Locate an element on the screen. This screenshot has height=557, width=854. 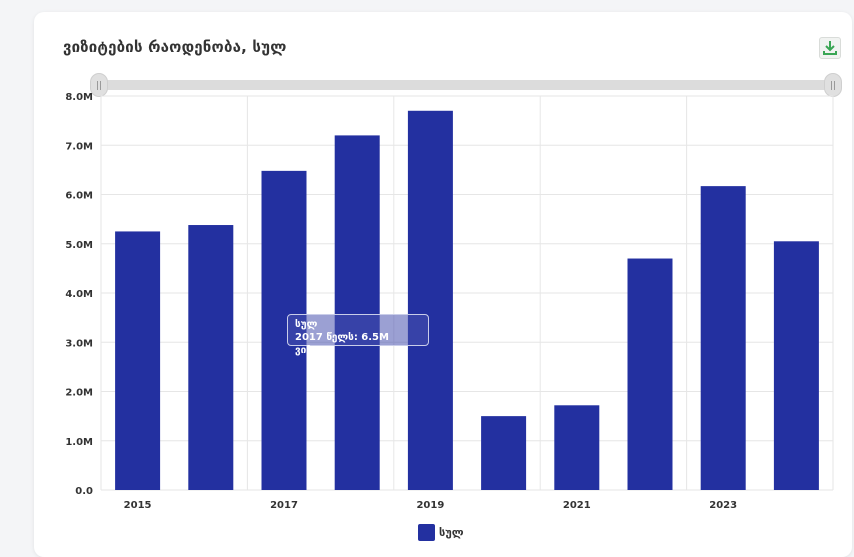
y-tick-label: 2.0M is located at coordinates (79, 393).